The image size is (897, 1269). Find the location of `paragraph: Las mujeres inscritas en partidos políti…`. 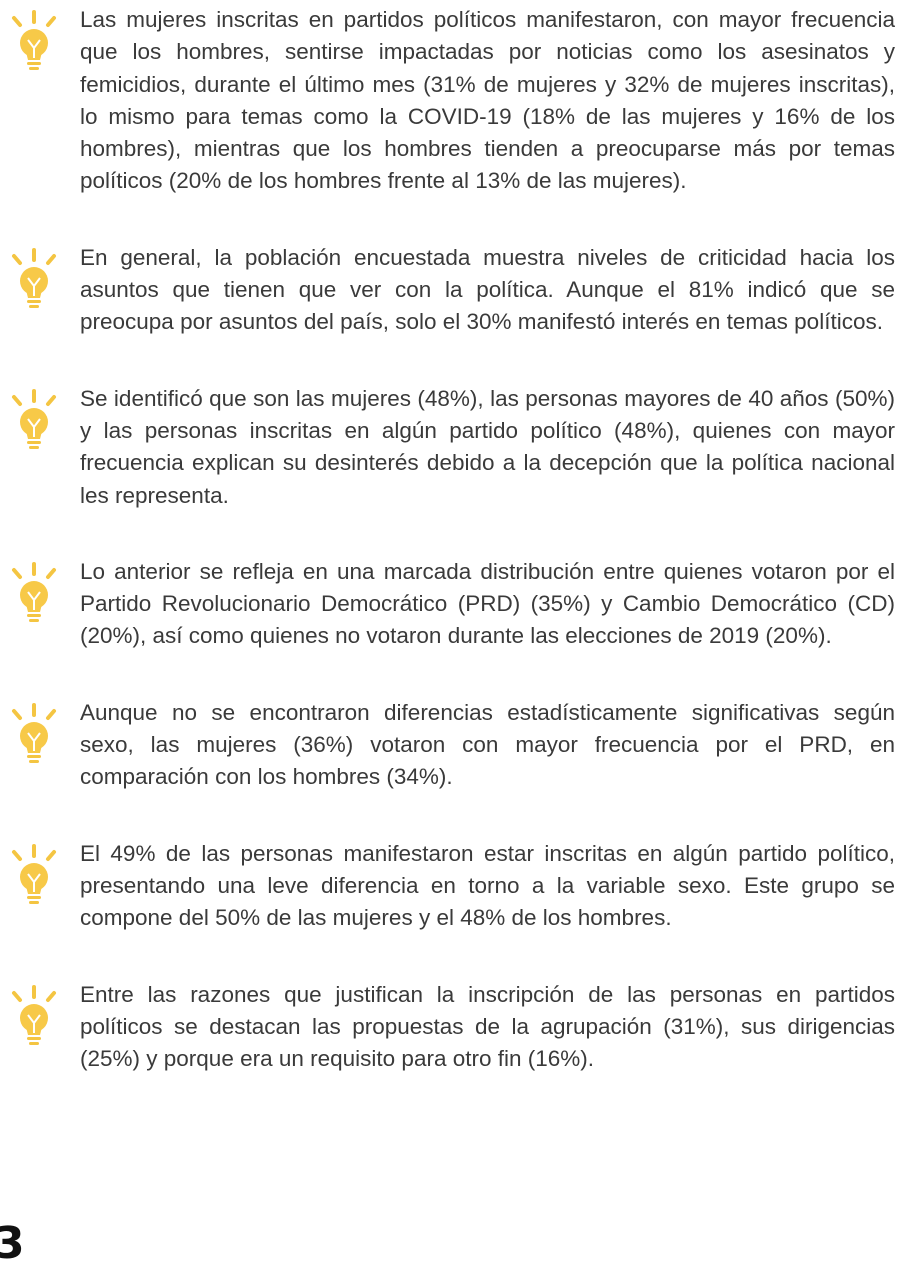

paragraph: Las mujeres inscritas en partidos políti… is located at coordinates (487, 100).